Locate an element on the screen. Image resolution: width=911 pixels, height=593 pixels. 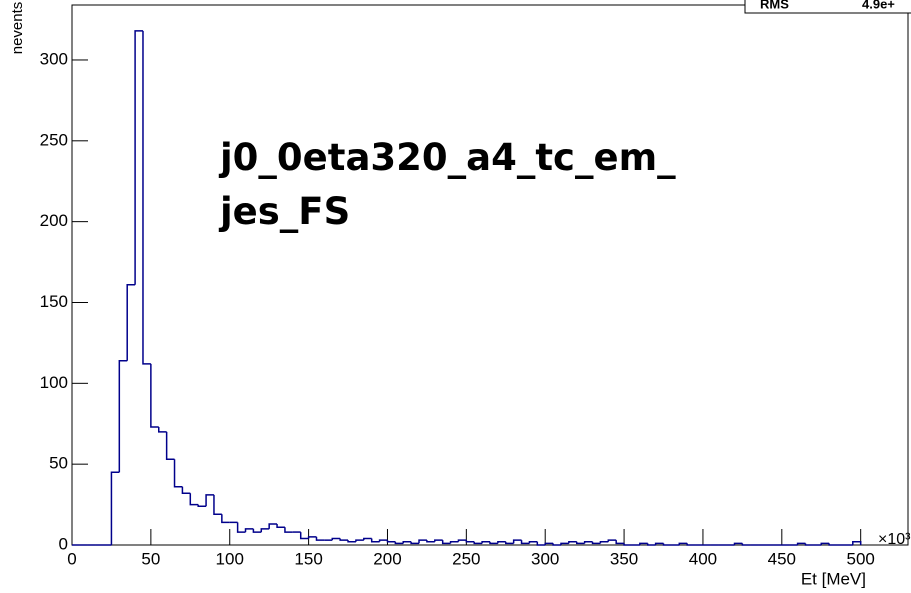
x-tick-label: 400 is located at coordinates (703, 558).